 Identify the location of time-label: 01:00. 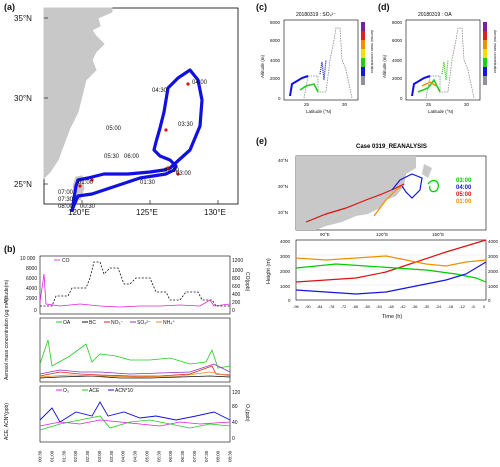
(86, 183).